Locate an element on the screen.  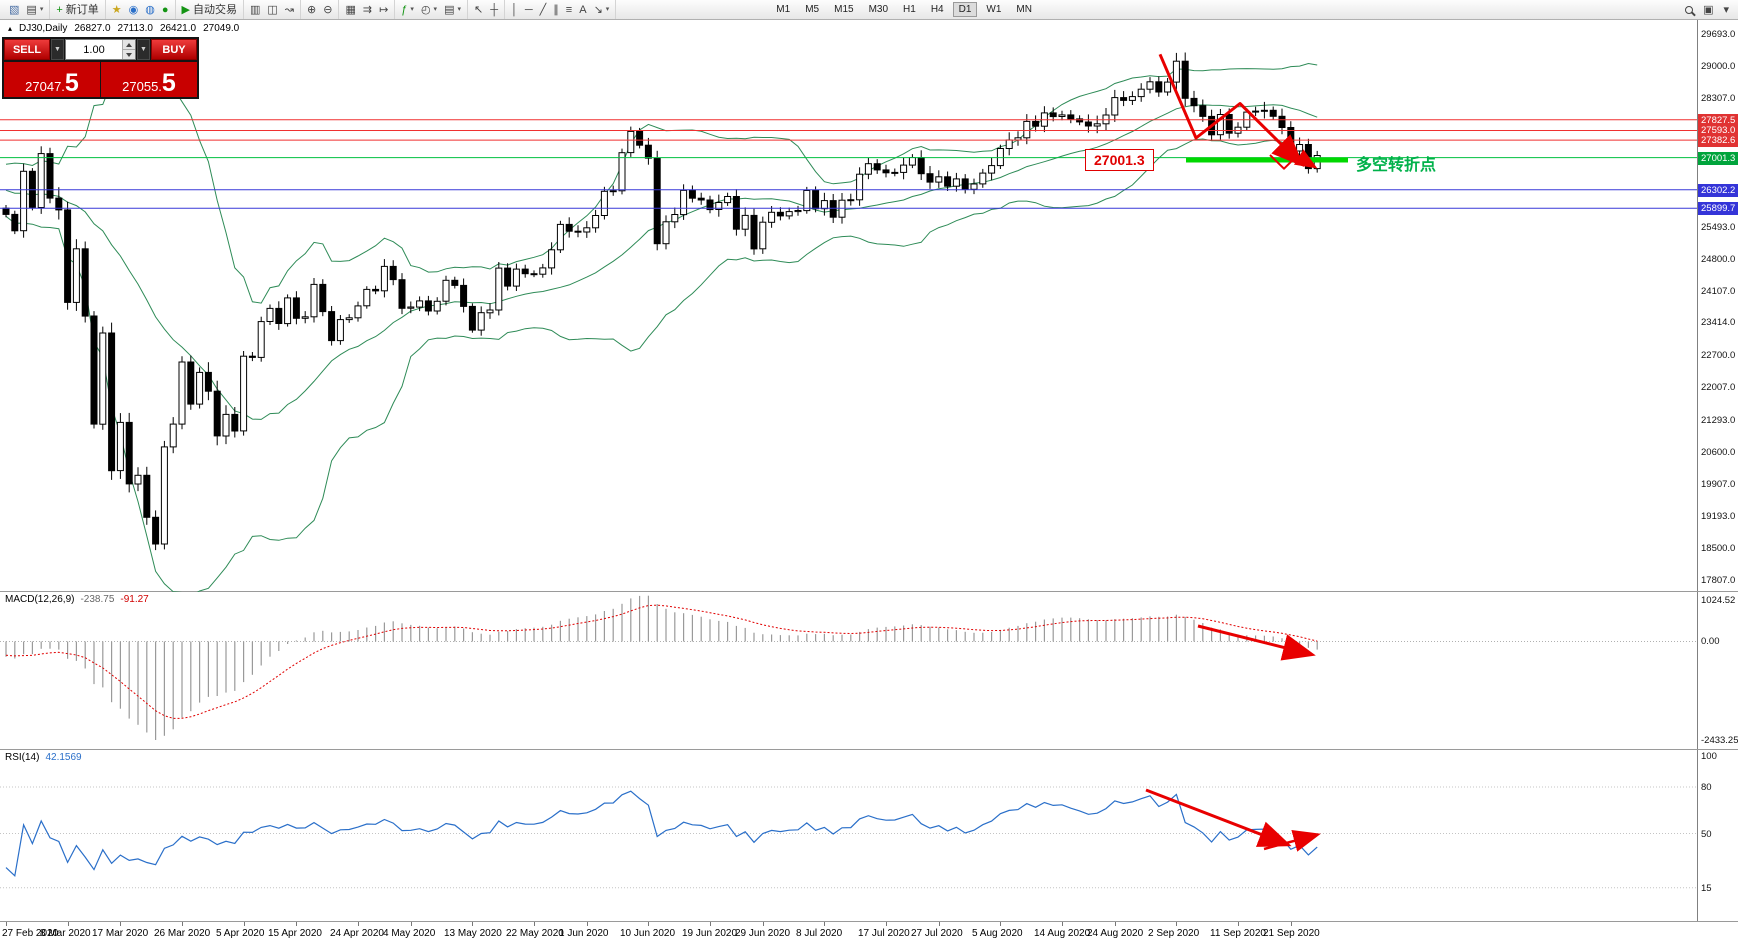
zoom-in-icon: ⊕ is located at coordinates (311, 10).